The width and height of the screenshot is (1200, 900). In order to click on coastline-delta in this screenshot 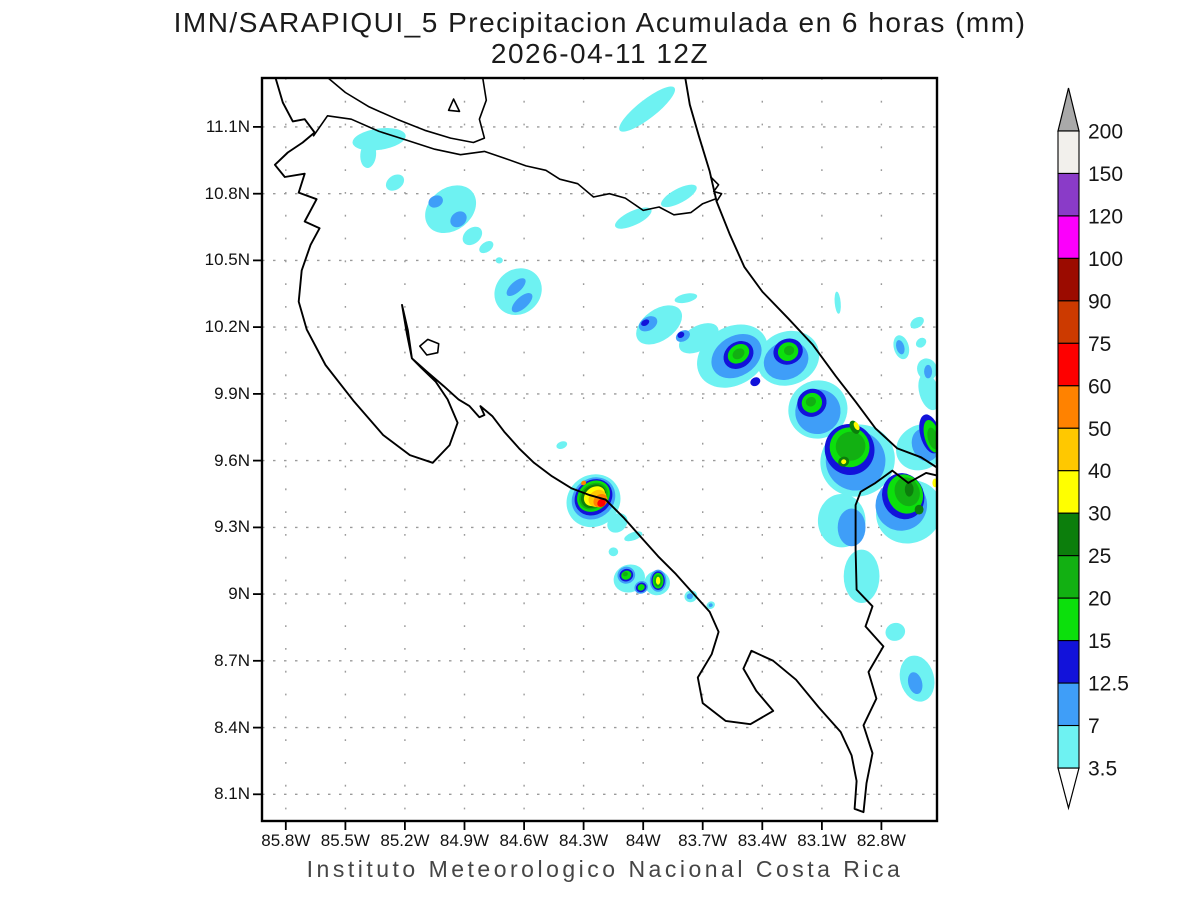, I will do `click(716, 189)`.